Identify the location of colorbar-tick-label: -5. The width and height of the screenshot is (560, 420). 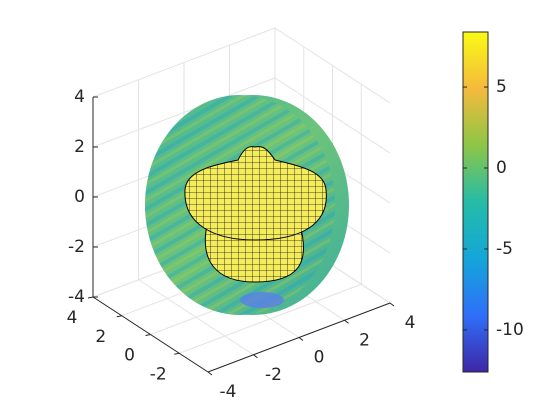
(504, 249).